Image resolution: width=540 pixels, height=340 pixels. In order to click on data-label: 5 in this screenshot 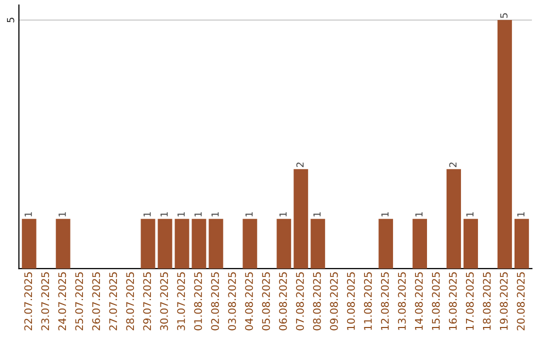, I will do `click(504, 15)`.